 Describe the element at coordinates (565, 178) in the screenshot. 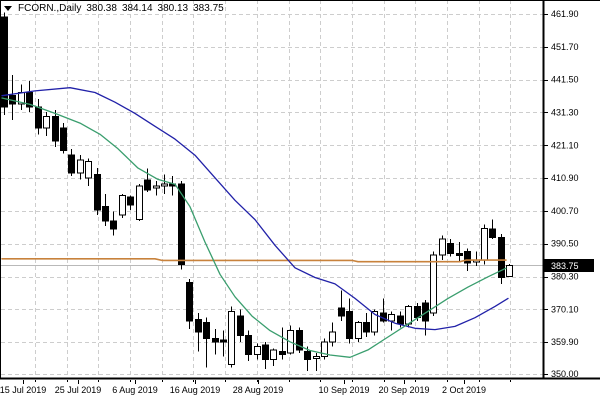

I see `price-tick-label: 410.90` at that location.